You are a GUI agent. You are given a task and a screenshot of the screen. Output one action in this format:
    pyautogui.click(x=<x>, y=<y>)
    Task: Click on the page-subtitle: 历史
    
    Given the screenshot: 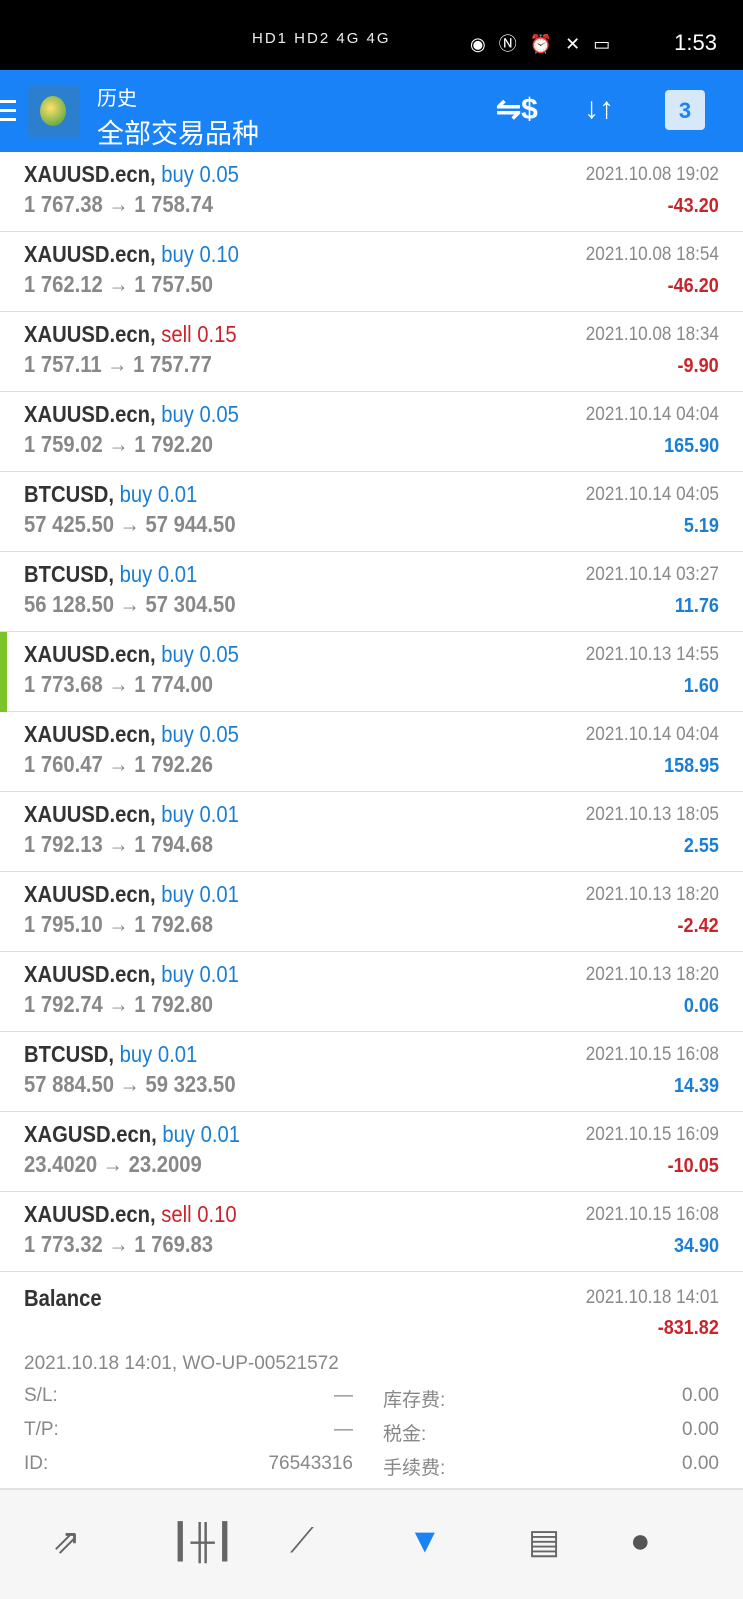 What is the action you would take?
    pyautogui.click(x=117, y=99)
    